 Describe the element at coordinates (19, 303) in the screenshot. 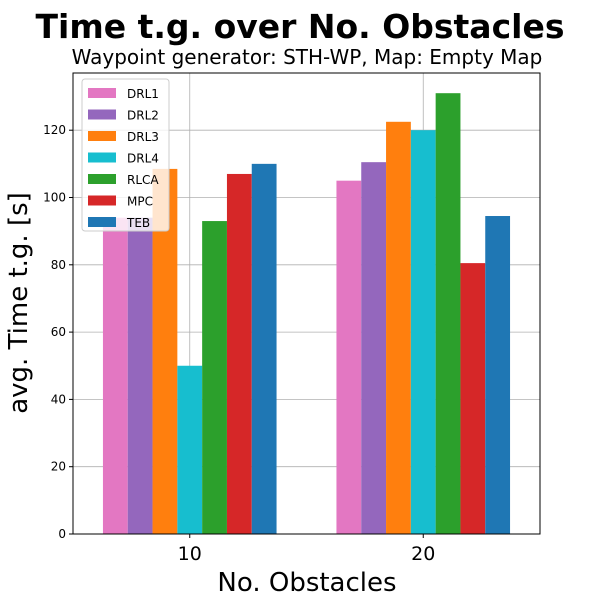

I see `y-axis-label: avg. Time t.g. [s]` at that location.